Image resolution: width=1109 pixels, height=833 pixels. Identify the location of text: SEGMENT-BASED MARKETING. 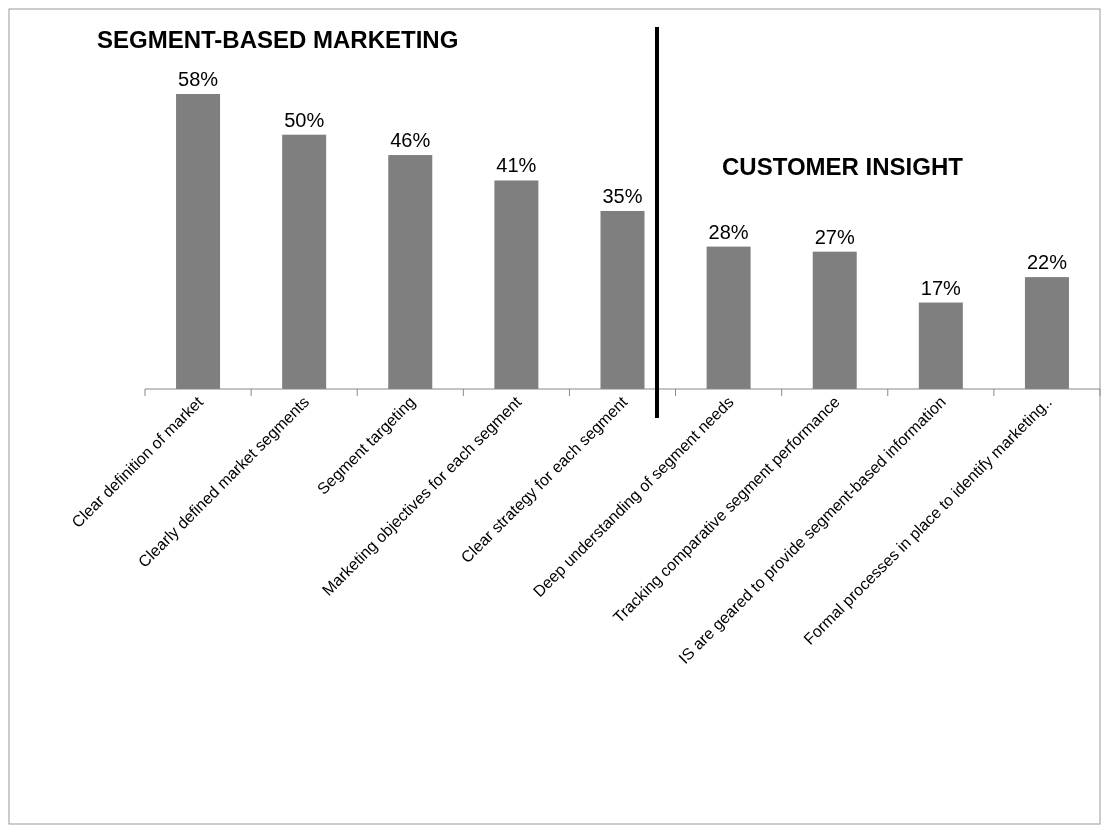
(278, 39).